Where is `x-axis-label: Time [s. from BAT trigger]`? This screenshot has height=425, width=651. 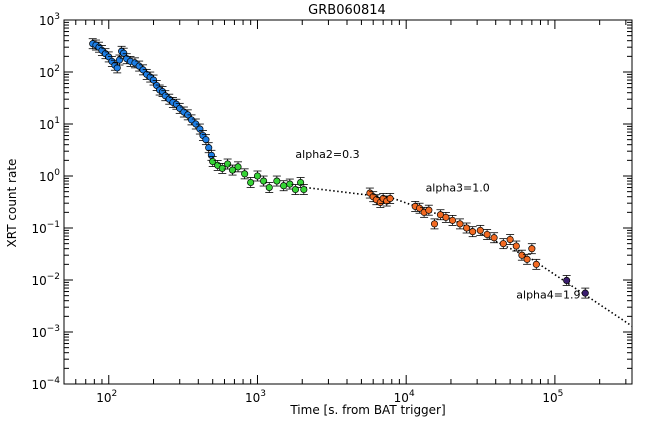
x-axis-label: Time [s. from BAT trigger] is located at coordinates (367, 410).